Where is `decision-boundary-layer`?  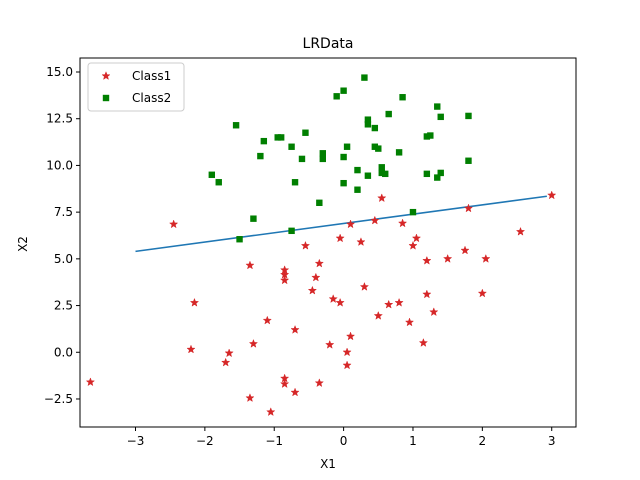
decision-boundary-layer is located at coordinates (341, 224).